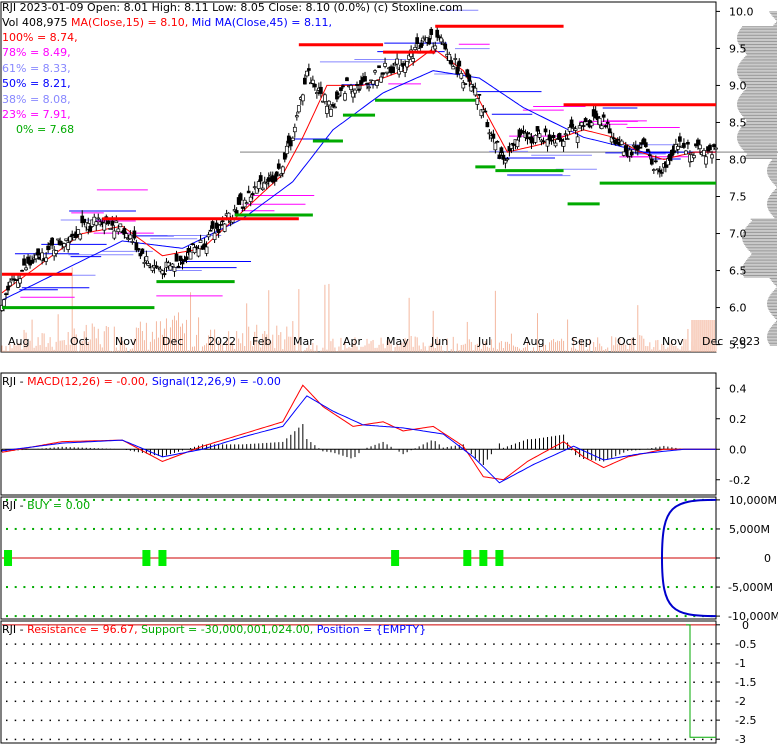  What do you see at coordinates (261, 341) in the screenshot?
I see `month-label: Feb` at bounding box center [261, 341].